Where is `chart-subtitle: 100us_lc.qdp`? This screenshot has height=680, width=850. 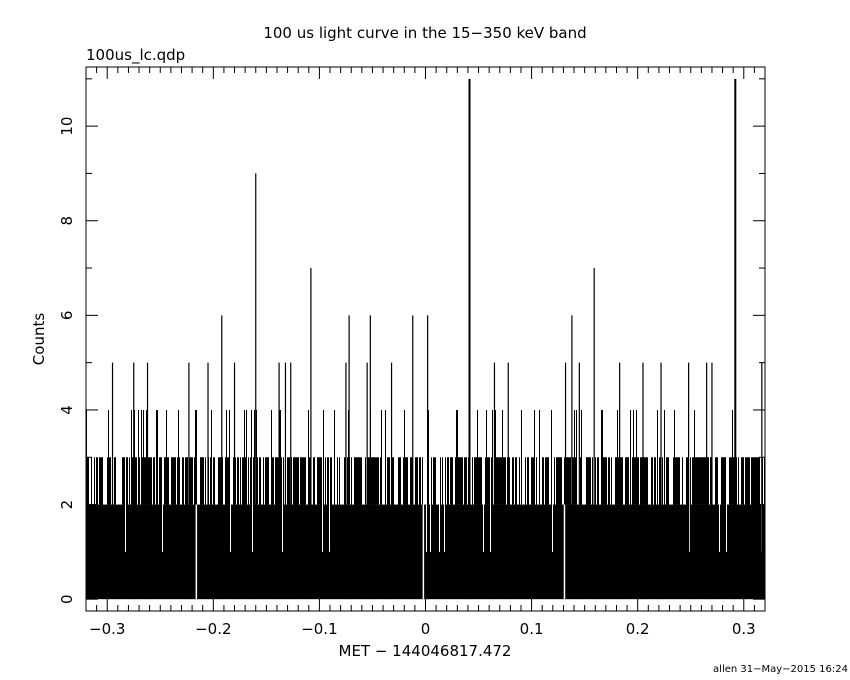 chart-subtitle: 100us_lc.qdp is located at coordinates (135, 55).